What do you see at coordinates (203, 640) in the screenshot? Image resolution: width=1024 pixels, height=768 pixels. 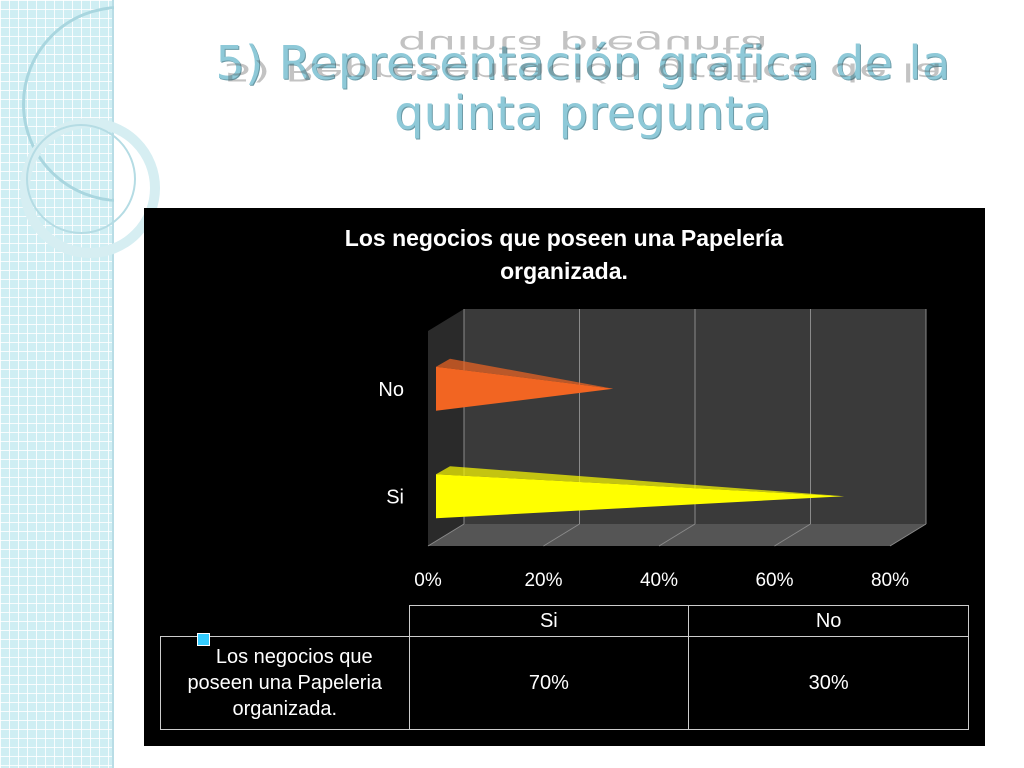 I see `legend-swatch-icon` at bounding box center [203, 640].